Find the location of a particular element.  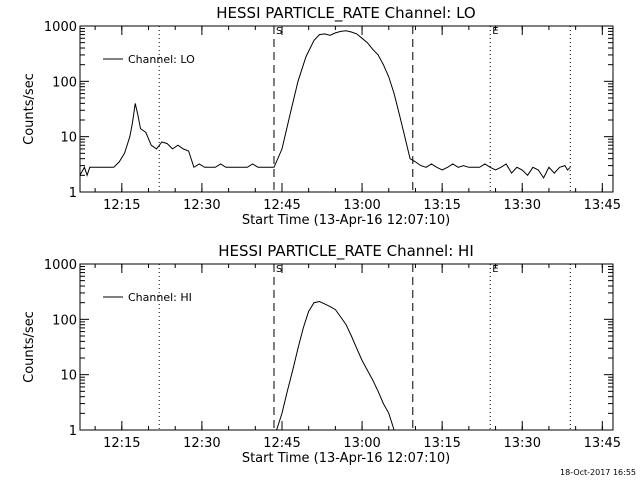

panel-hi-x-label: Start Time (13-Apr-16 12:07:10) is located at coordinates (346, 458).